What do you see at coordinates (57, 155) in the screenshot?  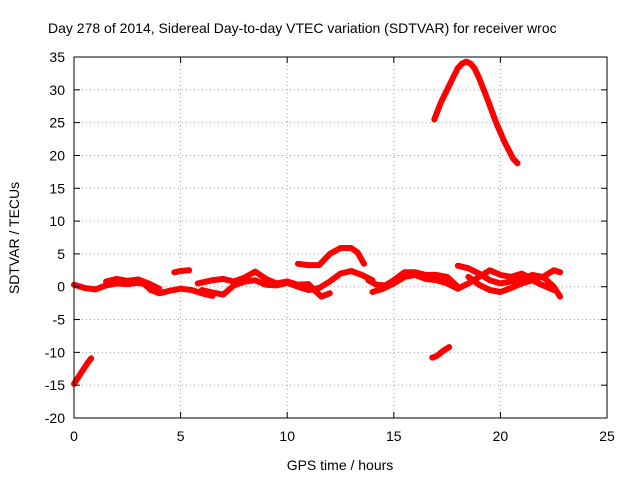 I see `y-tick-label: 20` at bounding box center [57, 155].